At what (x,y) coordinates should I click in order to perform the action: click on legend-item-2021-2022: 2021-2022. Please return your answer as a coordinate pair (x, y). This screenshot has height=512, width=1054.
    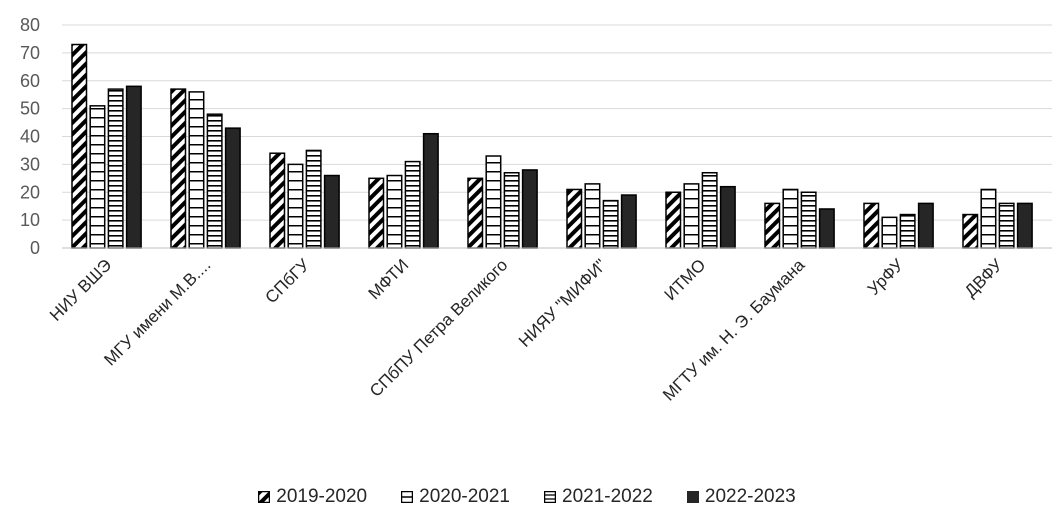
    Looking at the image, I should click on (598, 497).